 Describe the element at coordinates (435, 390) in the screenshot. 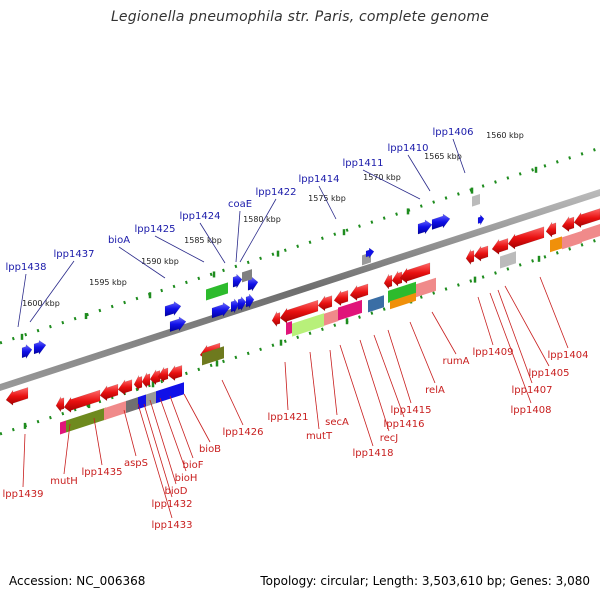

I see `reverse-gene-label: relA` at that location.